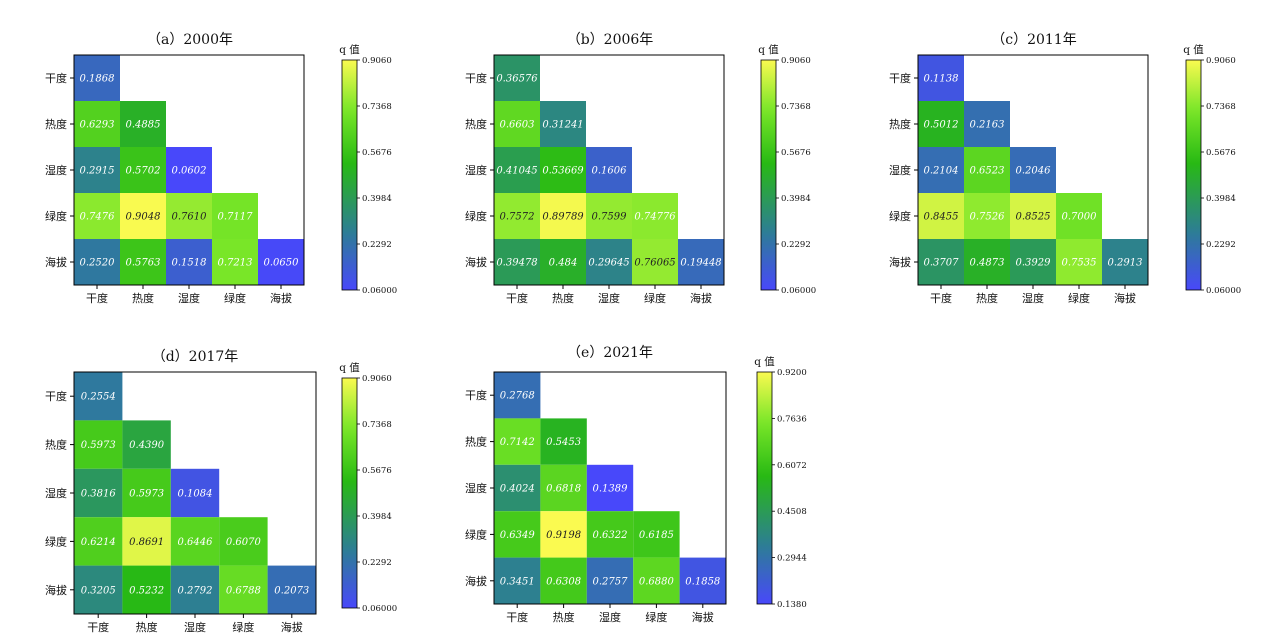  I want to click on x-tick-label: 干度, so click(97, 298).